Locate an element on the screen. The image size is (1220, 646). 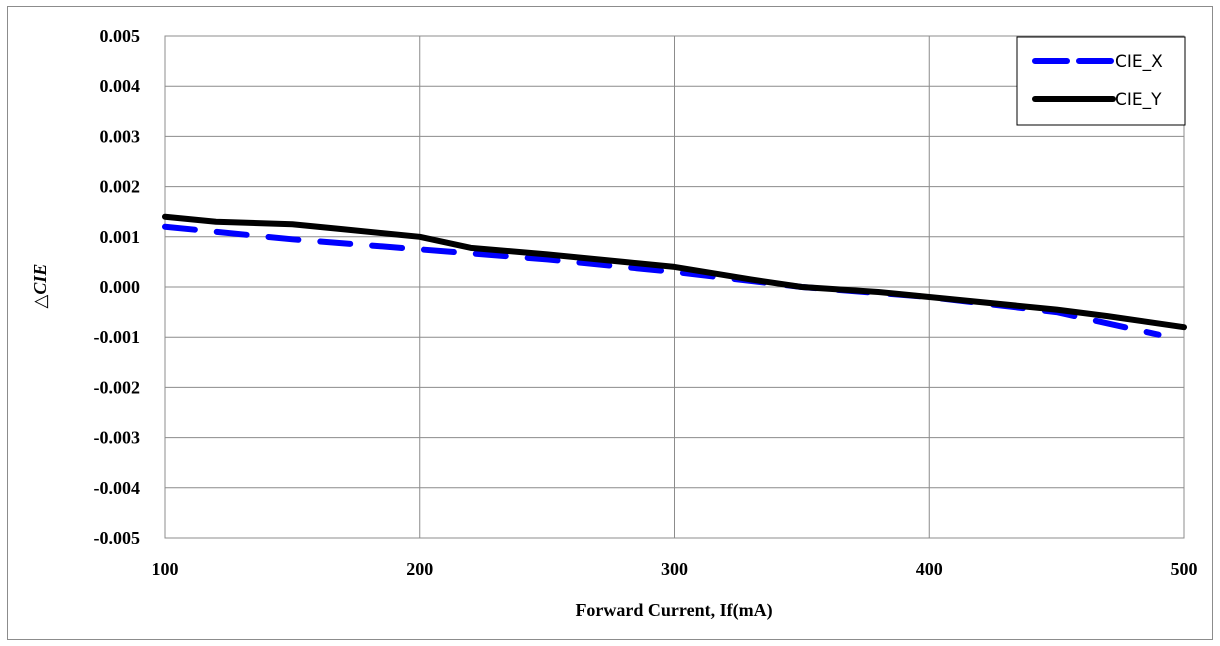
series-line-cie-x is located at coordinates (662, 280).